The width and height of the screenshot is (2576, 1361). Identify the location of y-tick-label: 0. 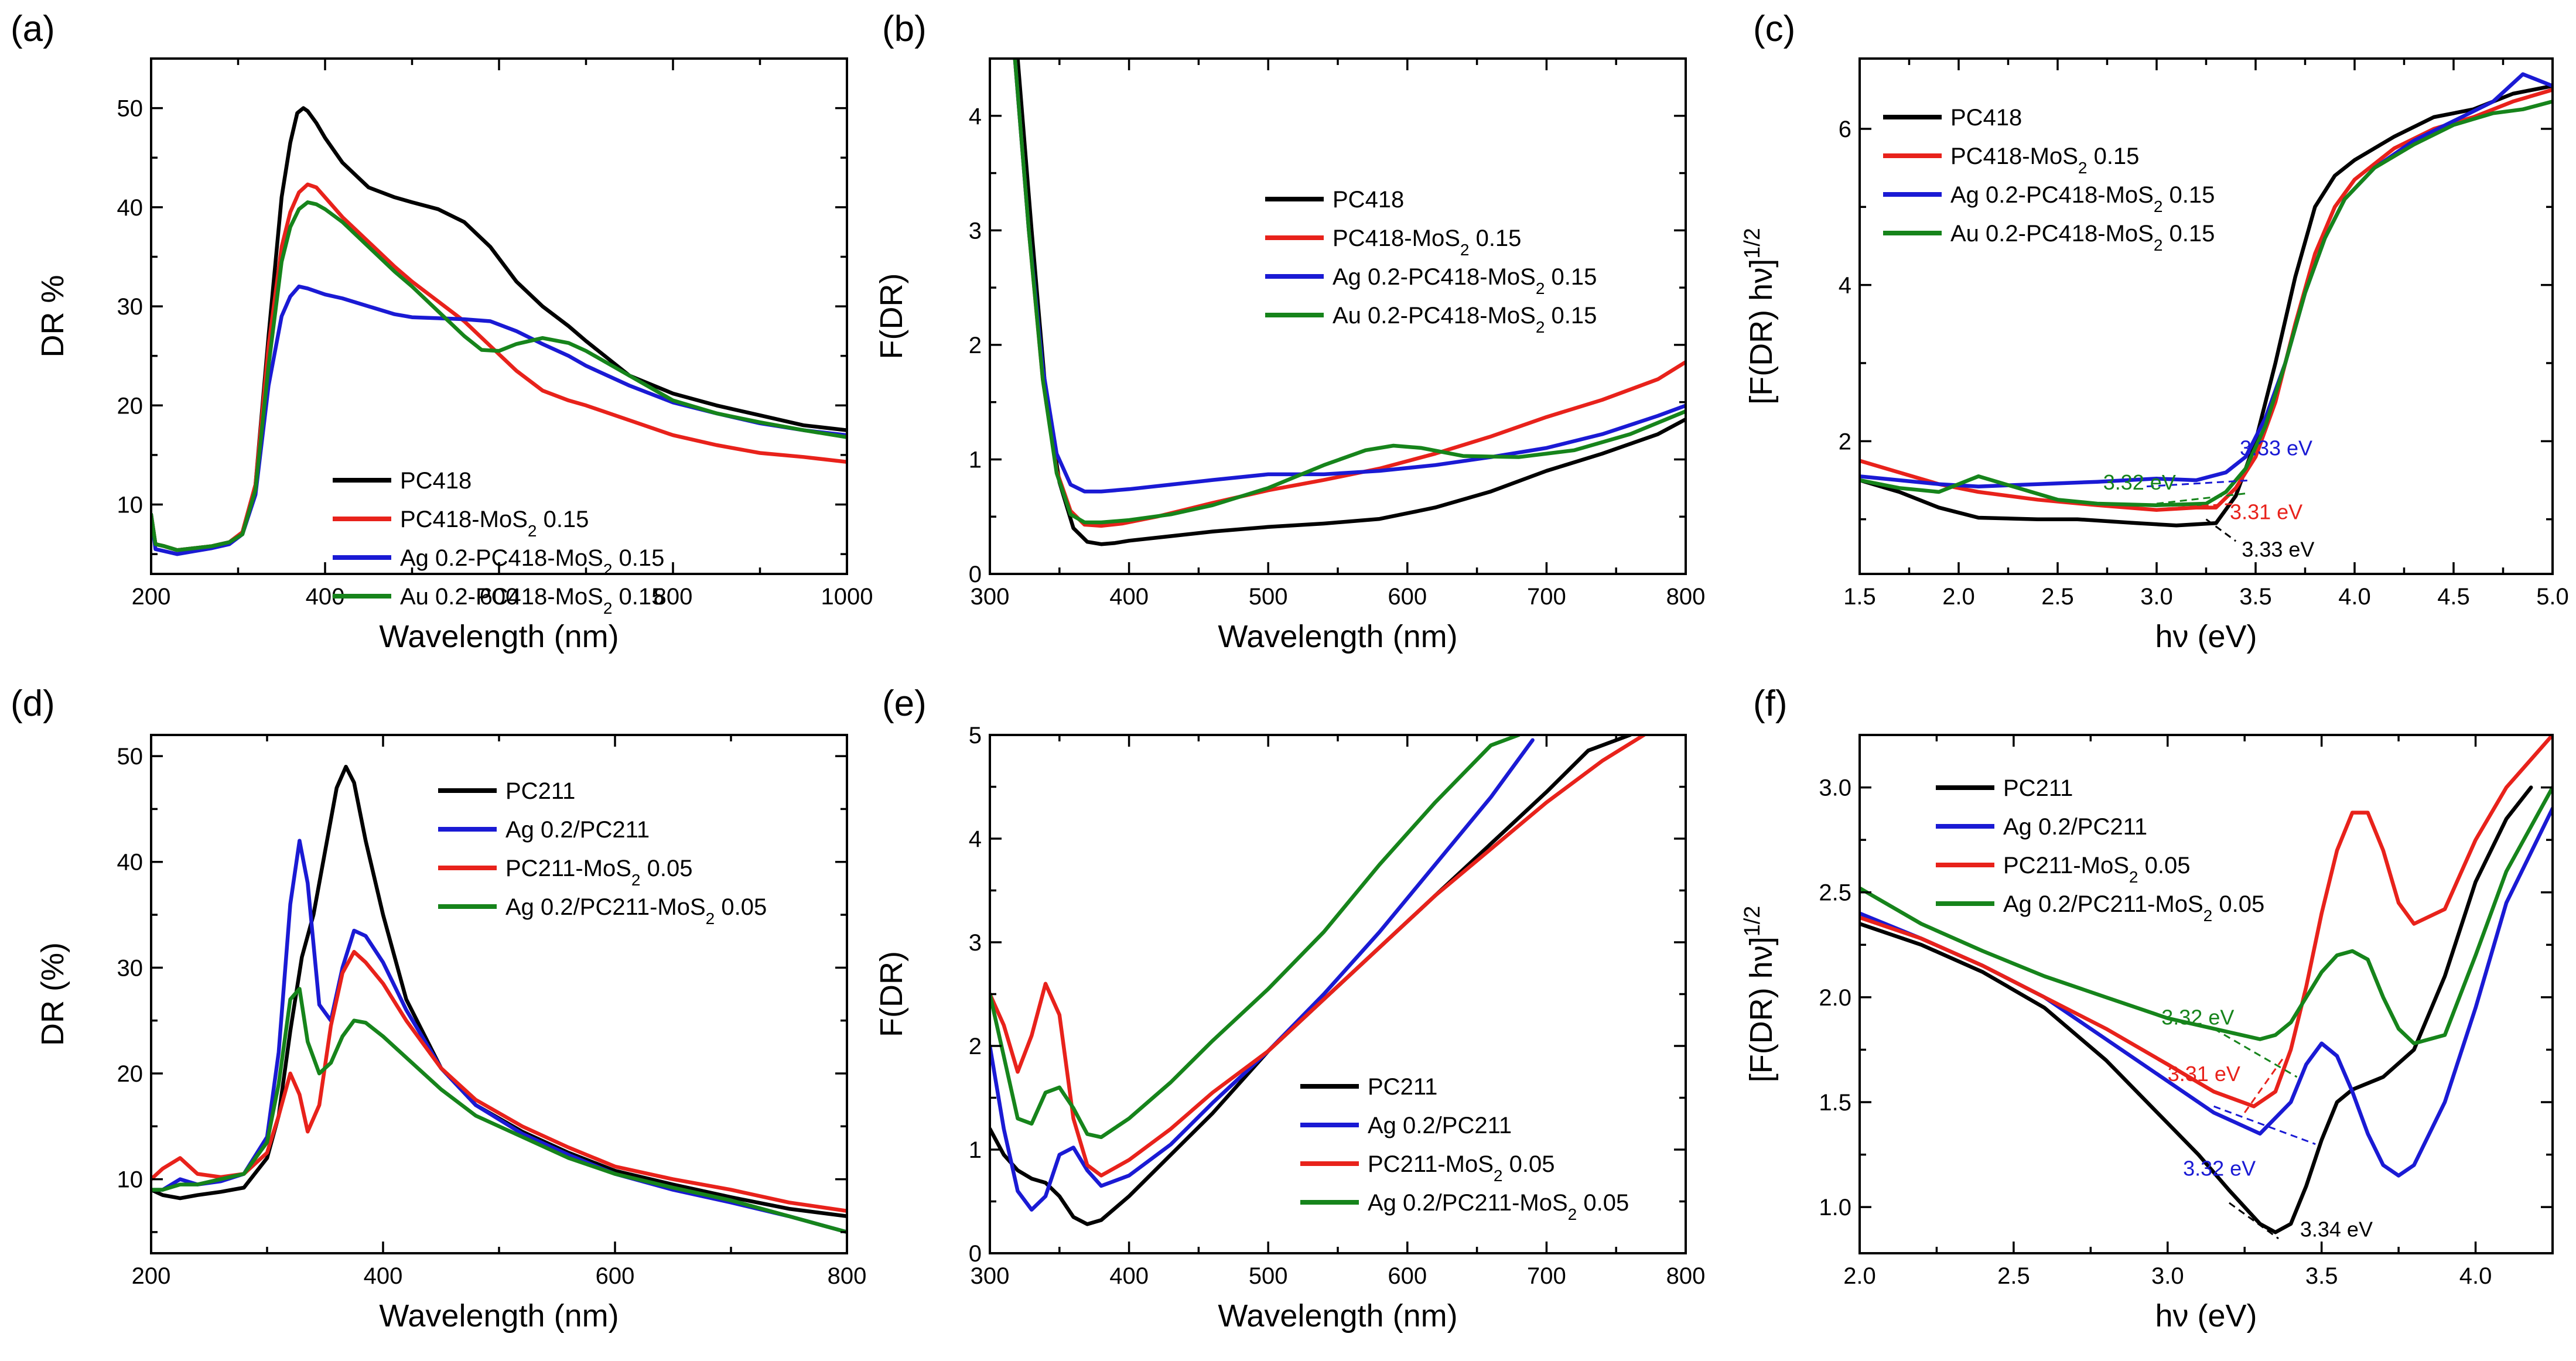
(975, 575).